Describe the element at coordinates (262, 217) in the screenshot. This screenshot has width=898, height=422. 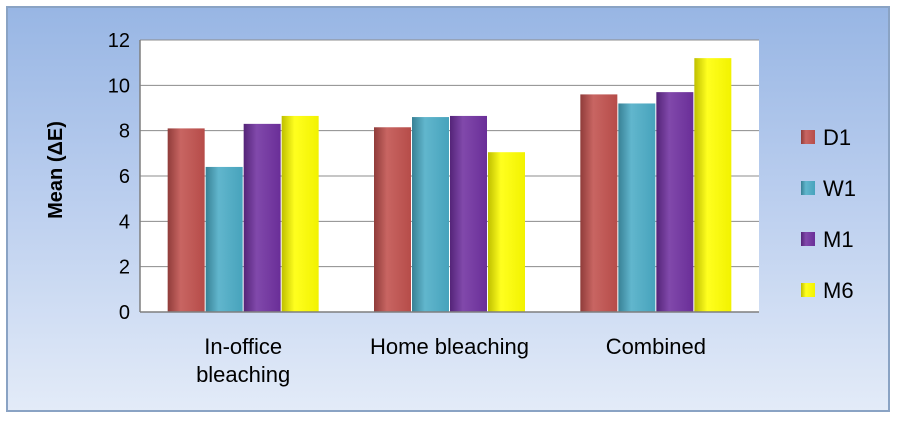
I see `bar-in-office-bleaching-m1` at that location.